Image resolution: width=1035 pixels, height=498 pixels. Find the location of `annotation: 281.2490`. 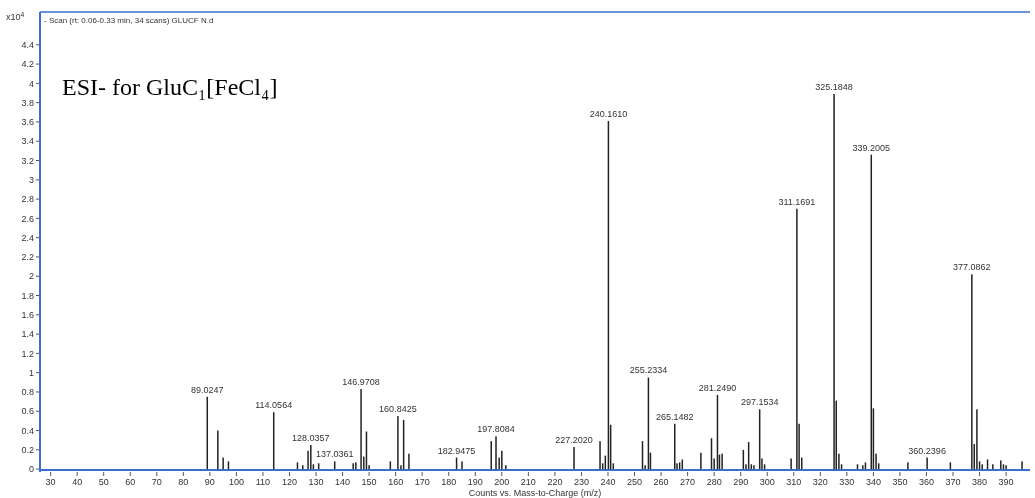

annotation: 281.2490 is located at coordinates (717, 387).